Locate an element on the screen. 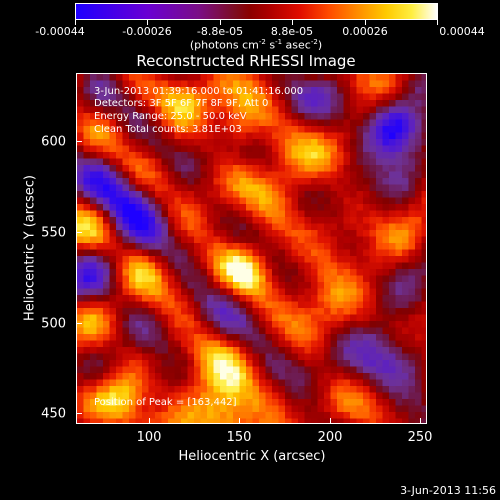 The width and height of the screenshot is (500, 500). y-tick-label: 550 is located at coordinates (53, 233).